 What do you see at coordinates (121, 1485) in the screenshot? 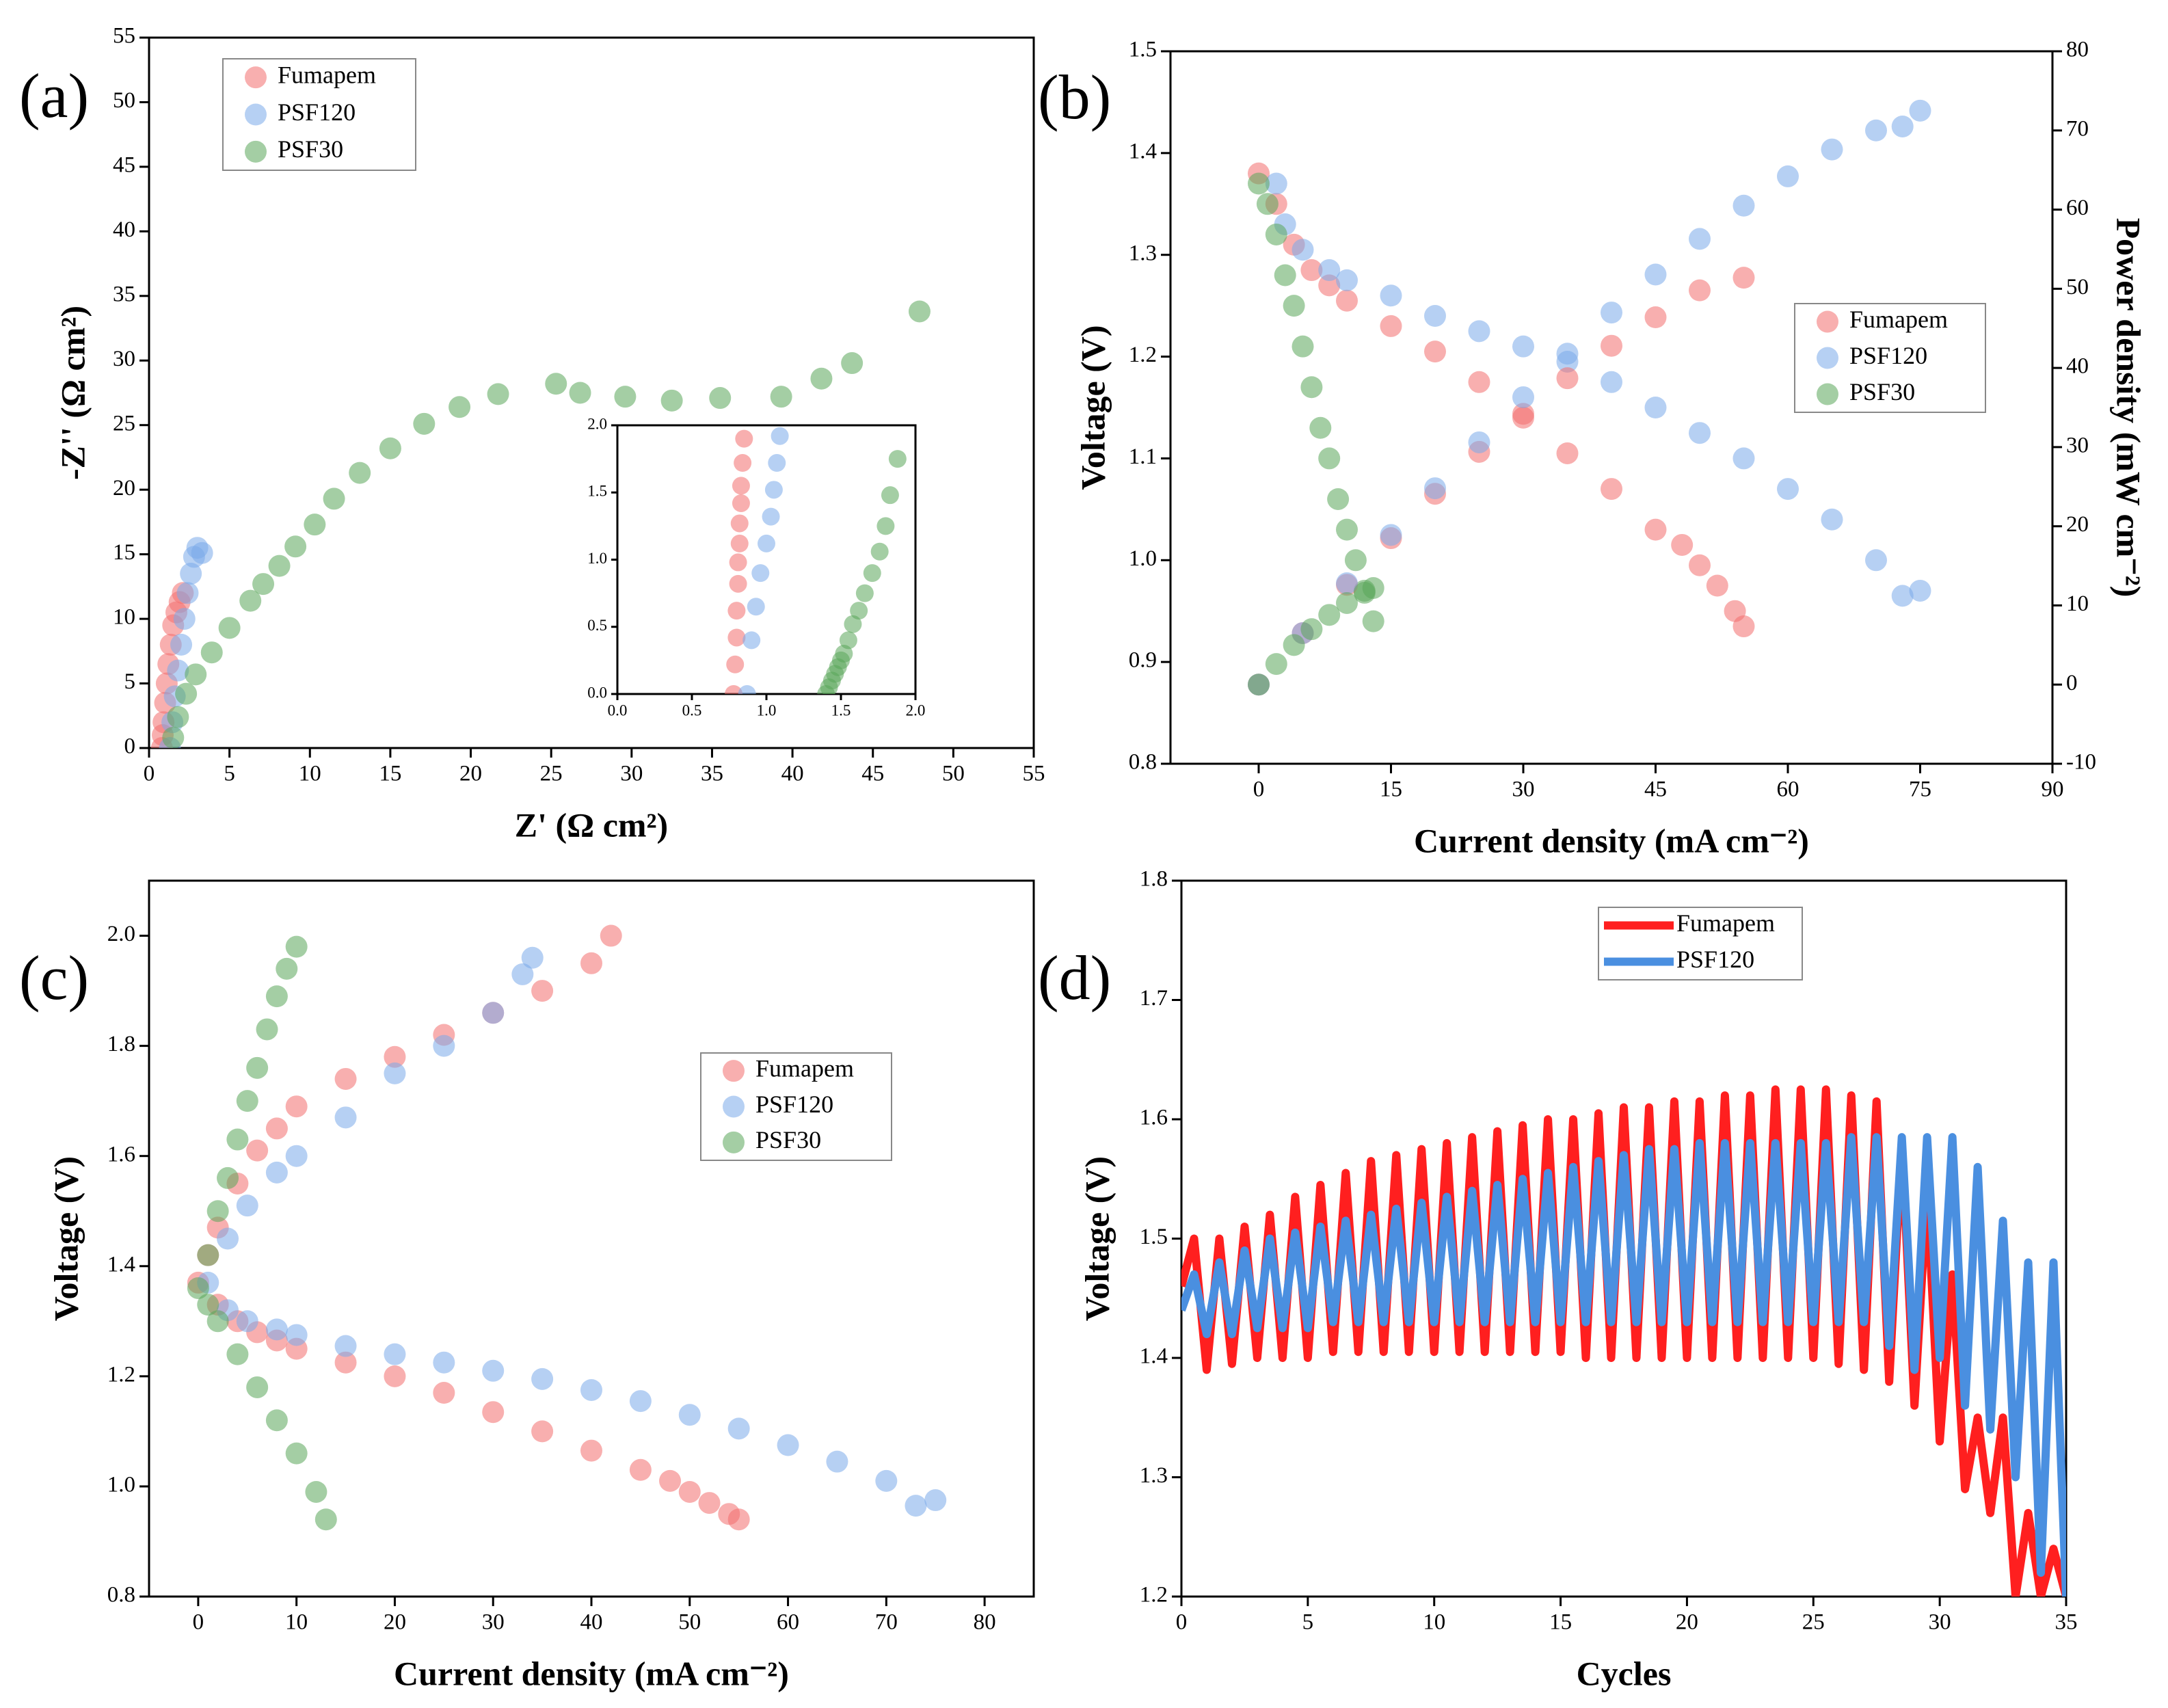
I see `y-tick-label: 1.0` at bounding box center [121, 1485].